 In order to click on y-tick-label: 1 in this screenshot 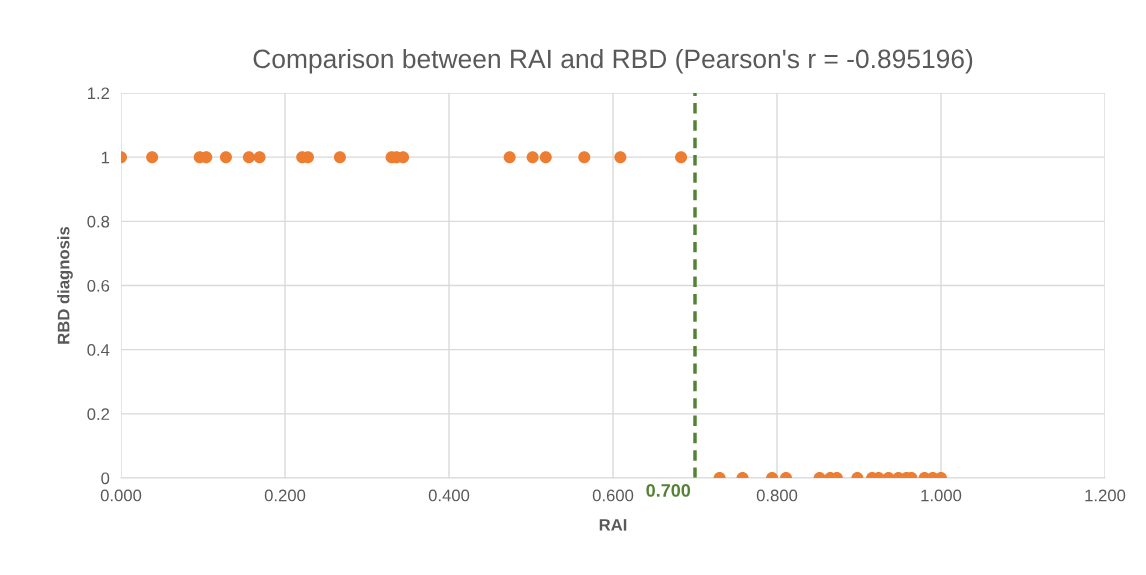, I will do `click(105, 157)`.